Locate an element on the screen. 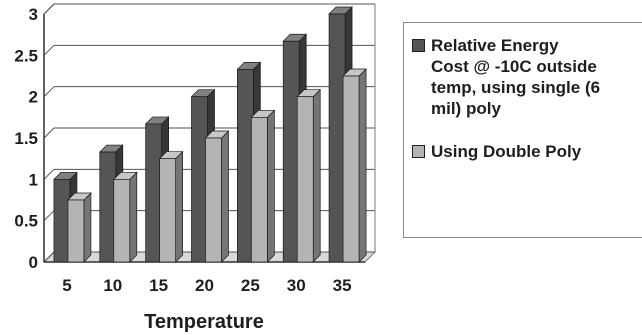 Image resolution: width=642 pixels, height=335 pixels. bar-double-poly-20-front is located at coordinates (213, 200).